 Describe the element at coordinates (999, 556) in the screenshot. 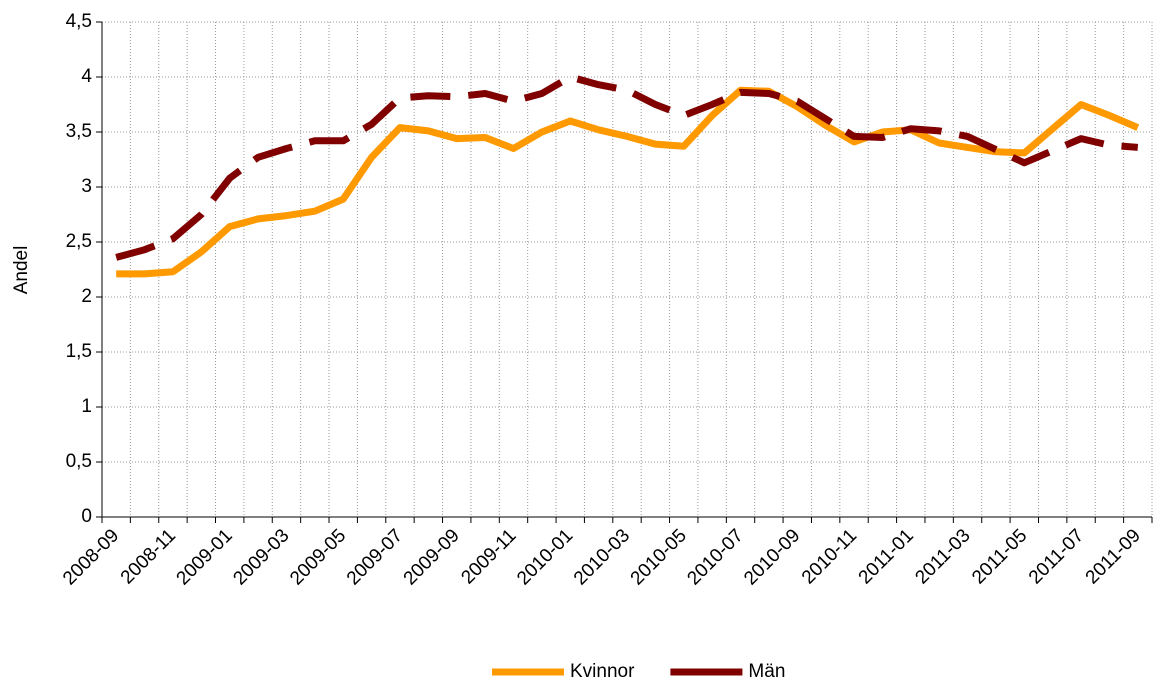

I see `x-tick-label: 2011-05` at that location.